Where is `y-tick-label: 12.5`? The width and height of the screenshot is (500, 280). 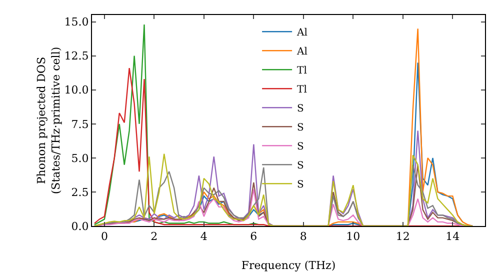
y-tick-label: 12.5 is located at coordinates (76, 56).